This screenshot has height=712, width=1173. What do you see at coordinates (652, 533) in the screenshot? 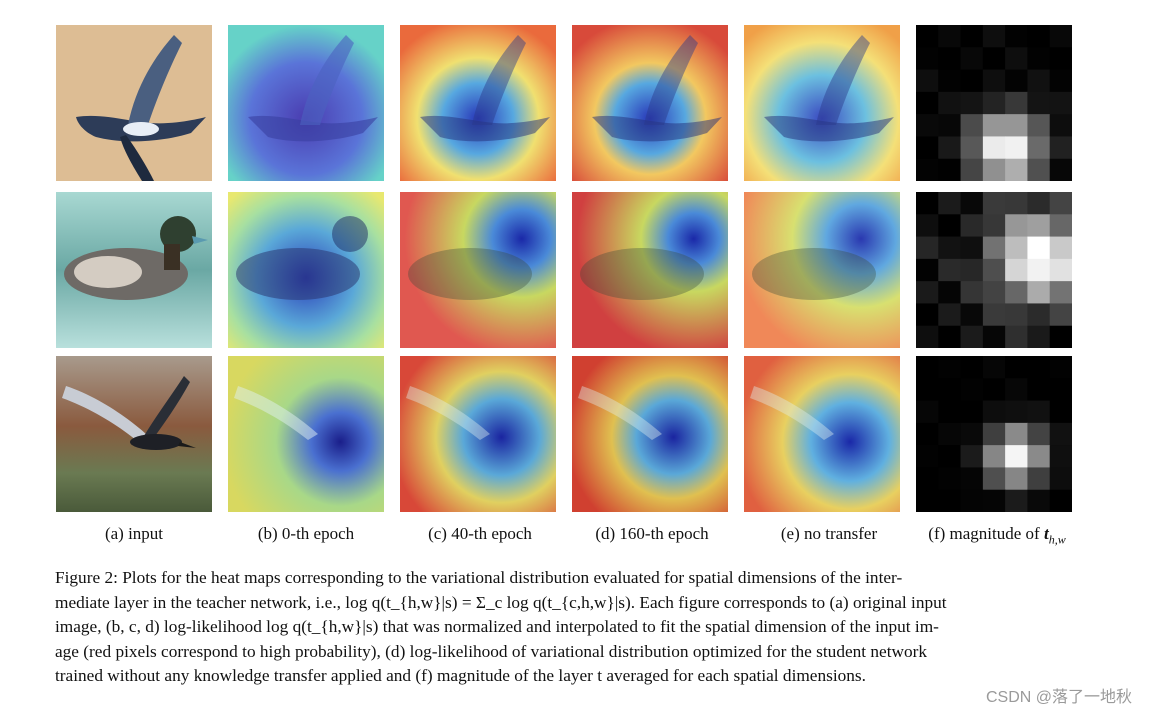
I see `label-160th-epoch: (d) 160-th epoch` at bounding box center [652, 533].